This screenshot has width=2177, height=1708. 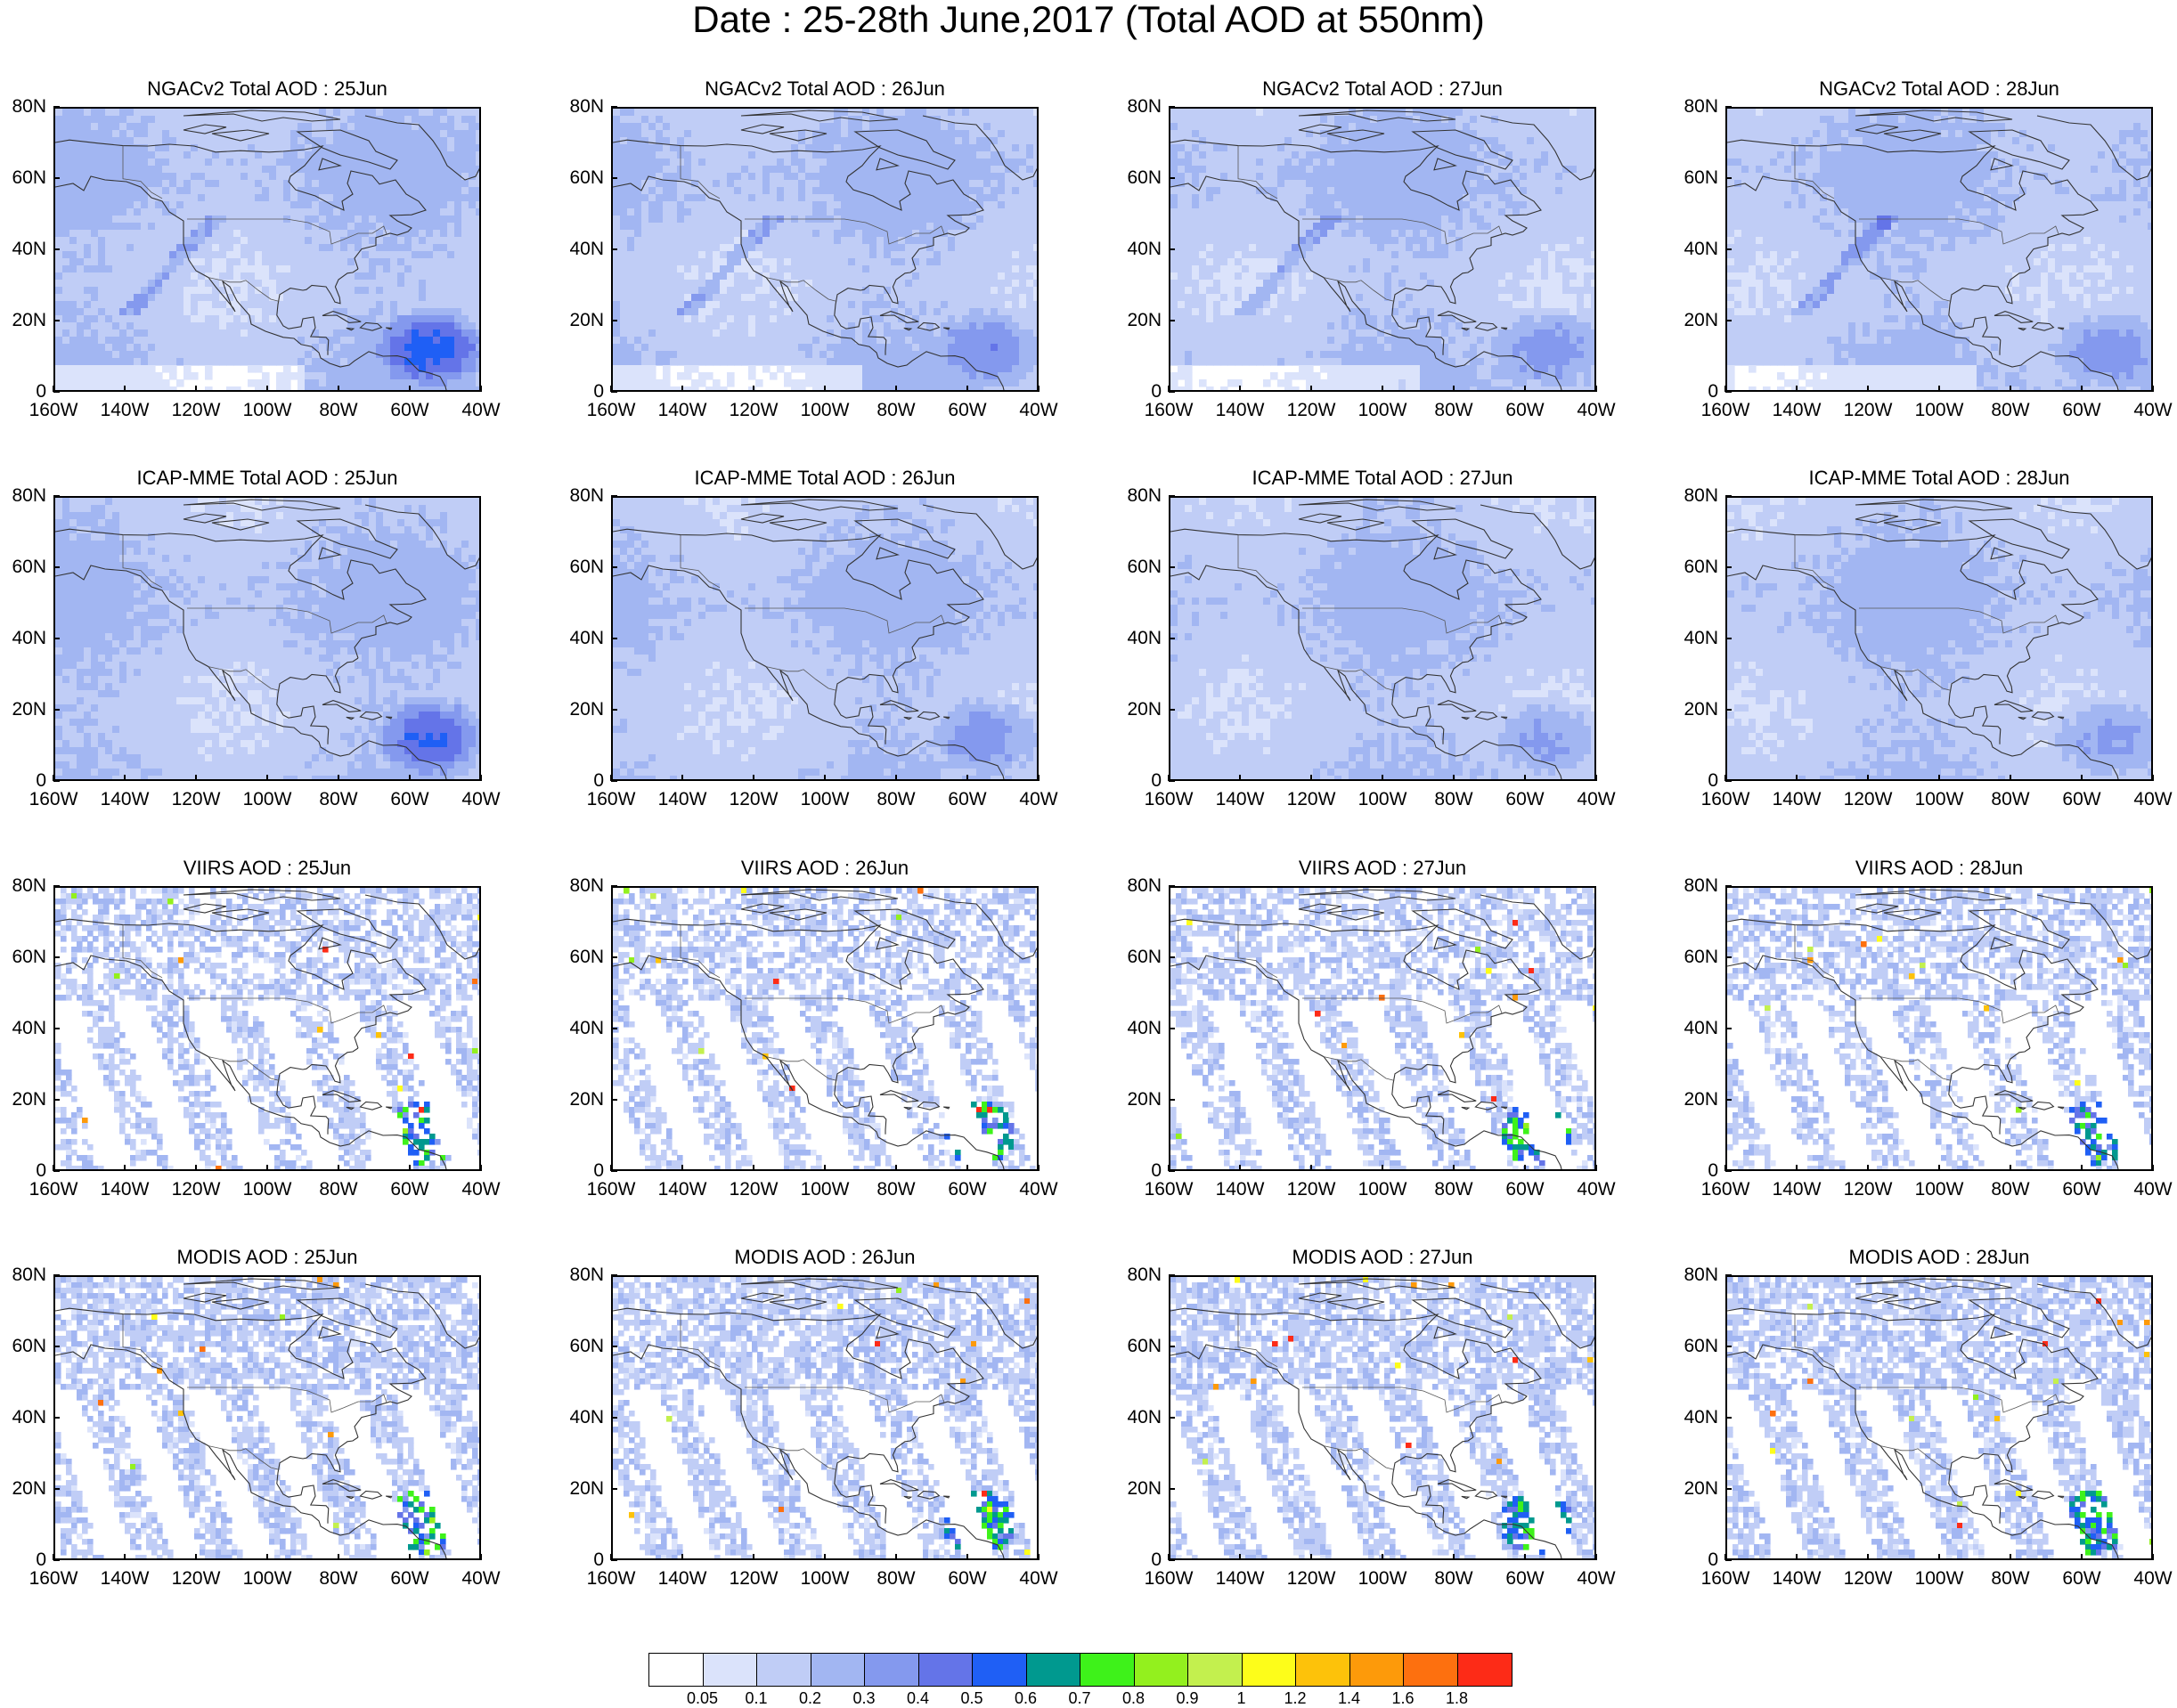 I want to click on colorbar-label: 0.7, so click(x=1080, y=1698).